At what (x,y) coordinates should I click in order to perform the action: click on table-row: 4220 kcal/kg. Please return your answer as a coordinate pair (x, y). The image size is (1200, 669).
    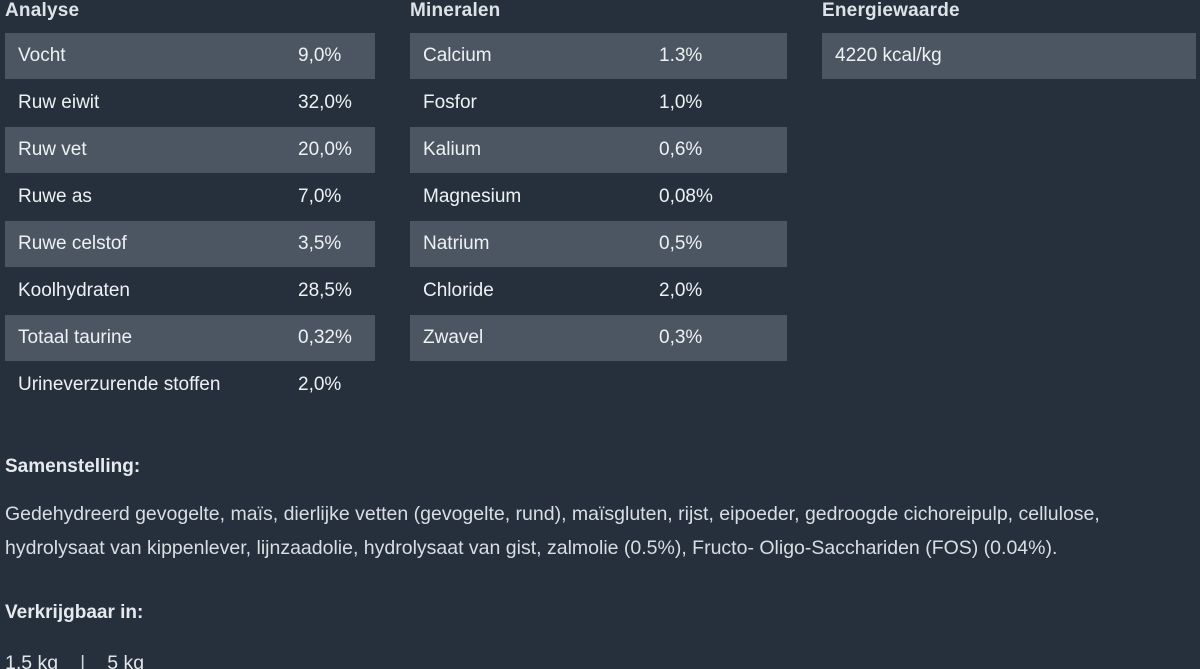
    Looking at the image, I should click on (1009, 56).